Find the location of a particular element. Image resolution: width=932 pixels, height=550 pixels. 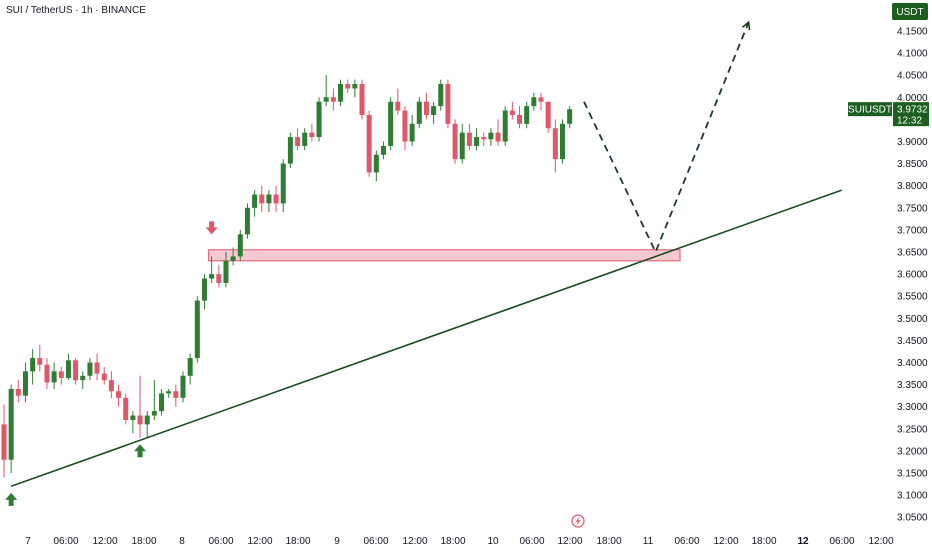

currency-badge: USDT is located at coordinates (910, 11).